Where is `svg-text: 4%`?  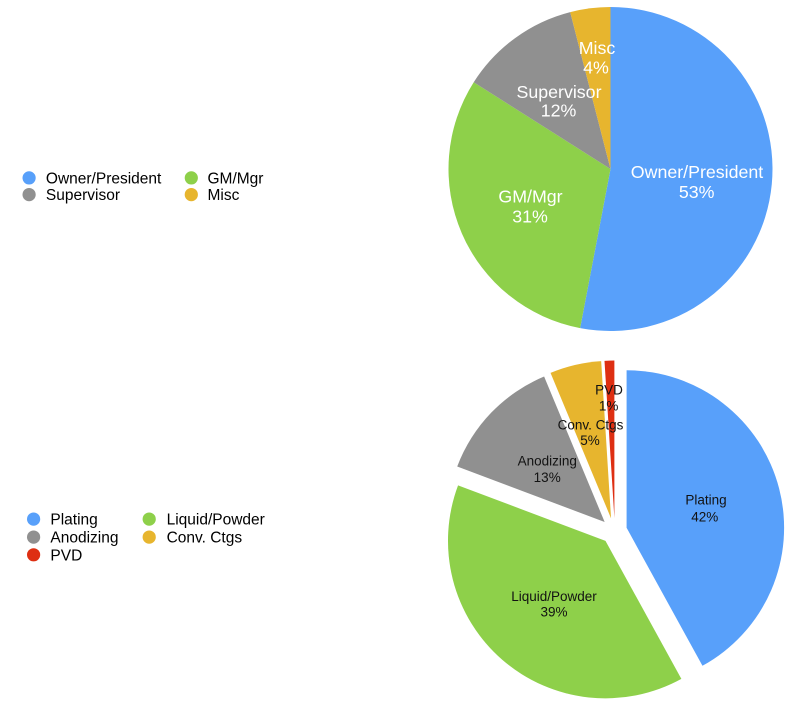
svg-text: 4% is located at coordinates (596, 68).